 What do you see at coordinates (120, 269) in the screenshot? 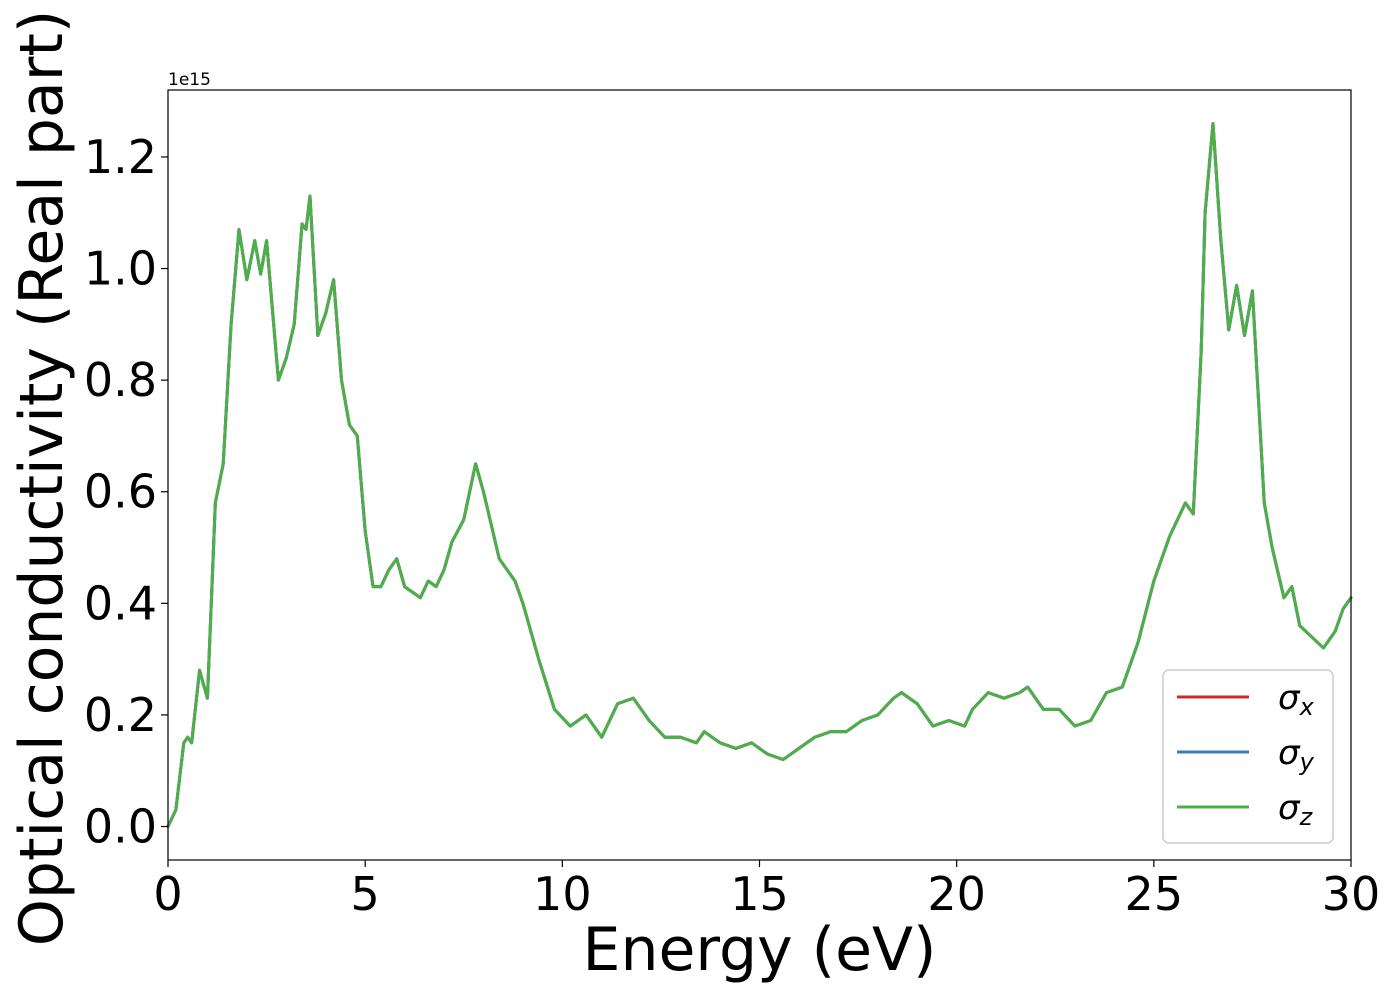
I see `y-tick-label: 1.0` at bounding box center [120, 269].